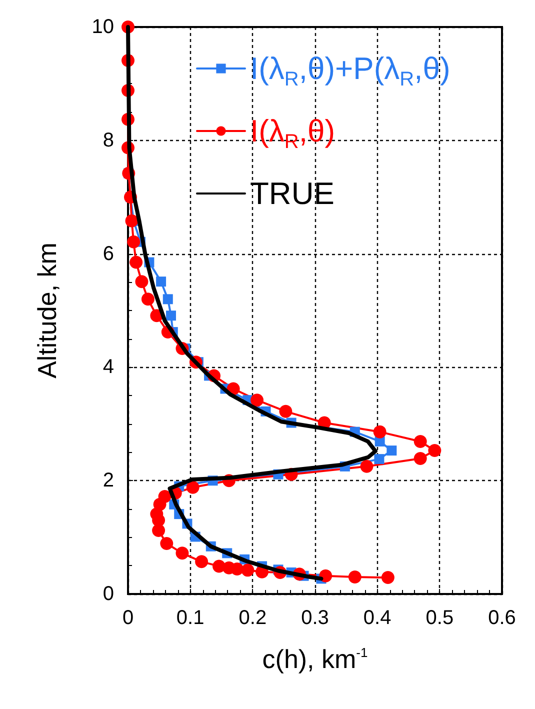  I want to click on x-tick-label: 0.2, so click(252, 618).